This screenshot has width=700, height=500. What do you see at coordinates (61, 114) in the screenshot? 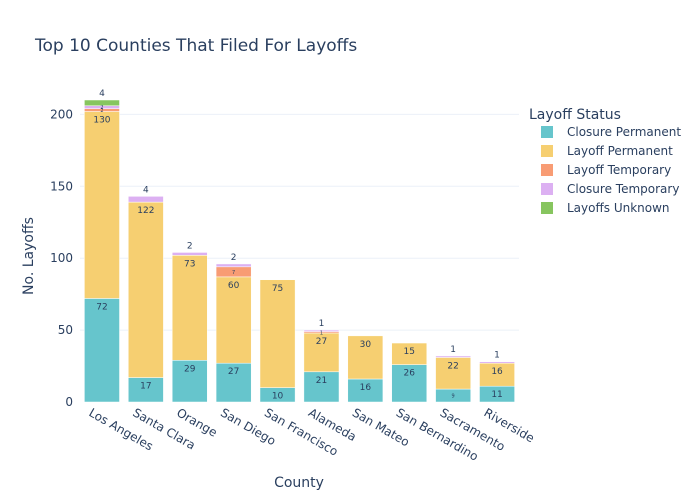
I see `y-tick-label: 200` at bounding box center [61, 114].